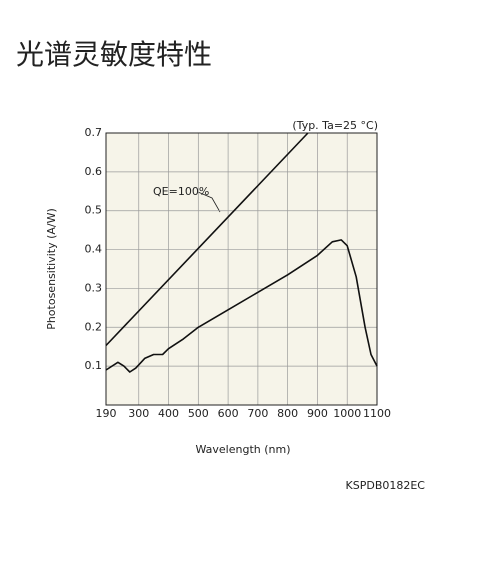  I want to click on series-line, so click(241, 306).